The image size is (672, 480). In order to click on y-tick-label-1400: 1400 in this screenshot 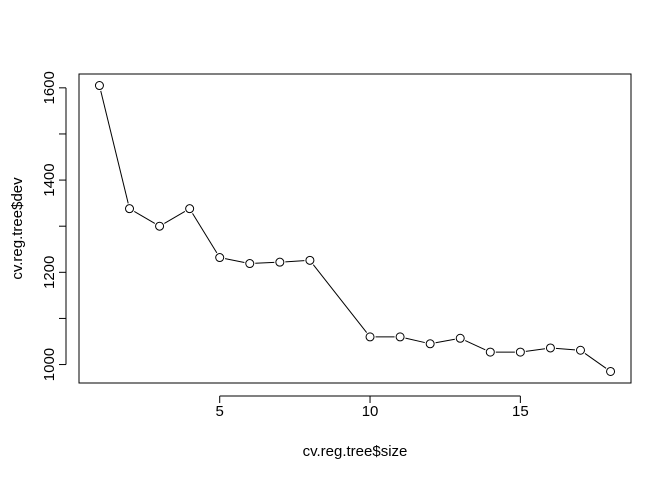, I will do `click(49, 179)`.